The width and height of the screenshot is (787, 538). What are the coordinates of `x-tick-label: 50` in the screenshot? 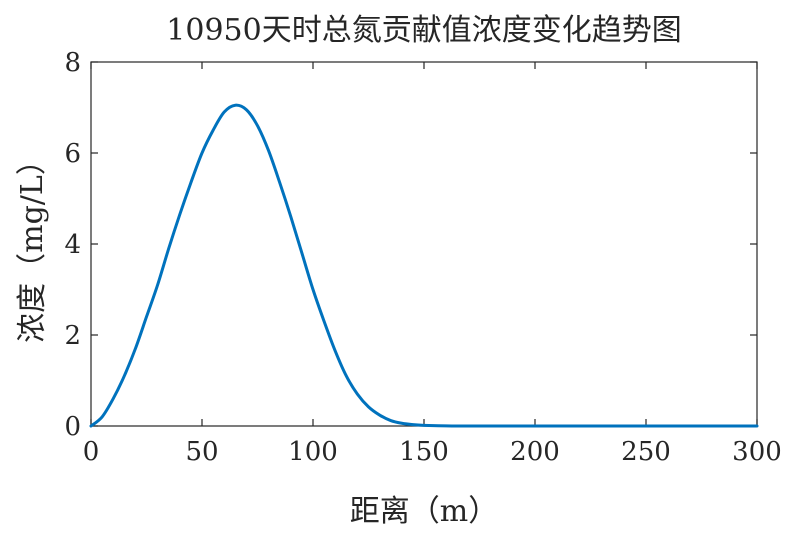 It's located at (201, 452).